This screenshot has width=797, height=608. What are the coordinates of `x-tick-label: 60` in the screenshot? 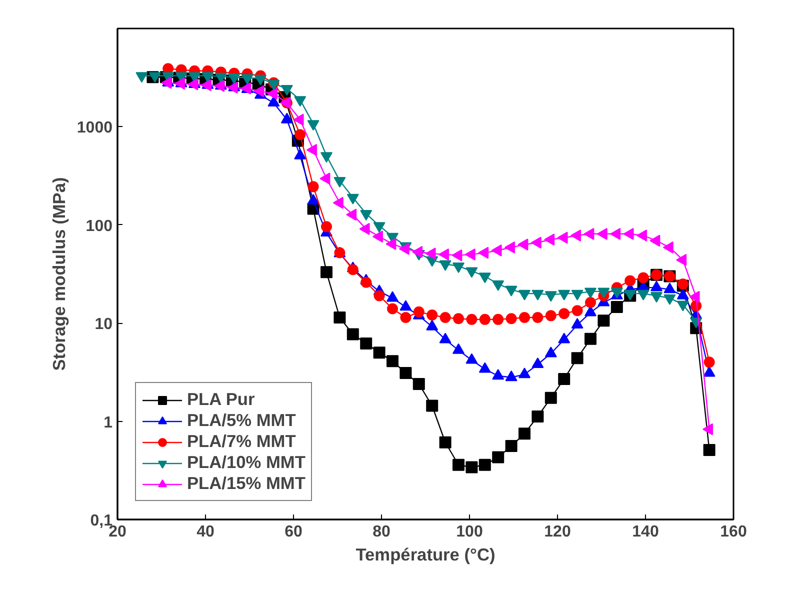 It's located at (293, 532).